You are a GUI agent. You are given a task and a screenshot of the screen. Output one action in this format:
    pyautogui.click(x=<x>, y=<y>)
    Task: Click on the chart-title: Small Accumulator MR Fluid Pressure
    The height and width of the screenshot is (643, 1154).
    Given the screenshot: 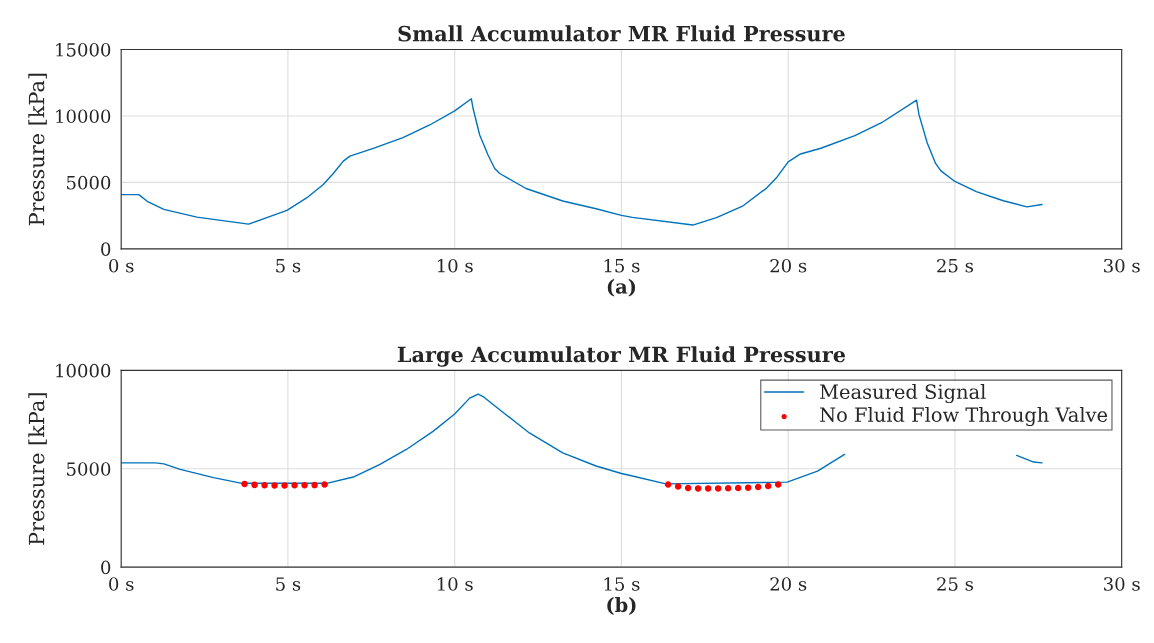 What is the action you would take?
    pyautogui.click(x=621, y=33)
    